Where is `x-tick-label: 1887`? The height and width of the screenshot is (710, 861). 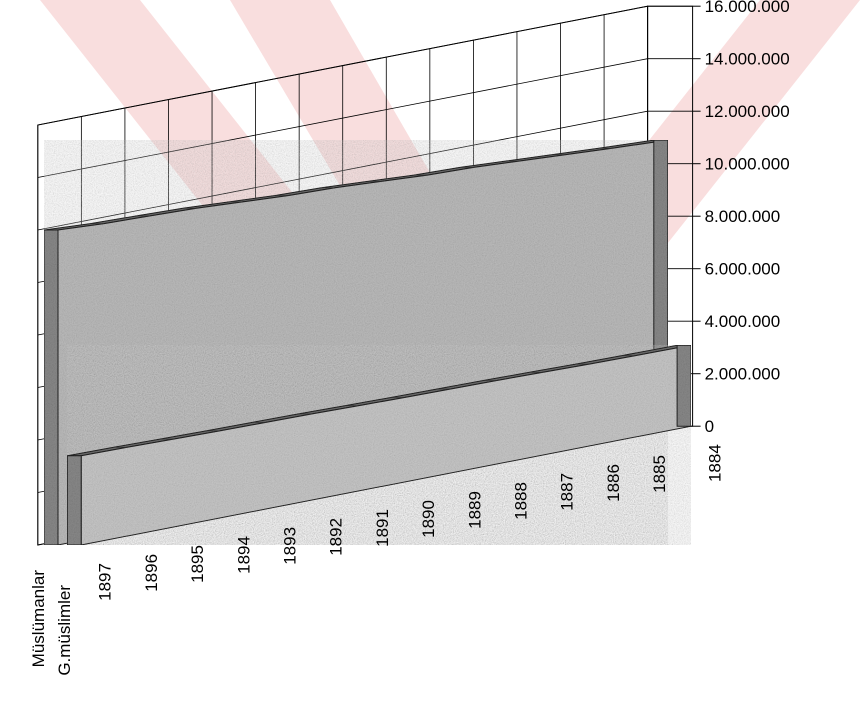 x-tick-label: 1887 is located at coordinates (567, 492).